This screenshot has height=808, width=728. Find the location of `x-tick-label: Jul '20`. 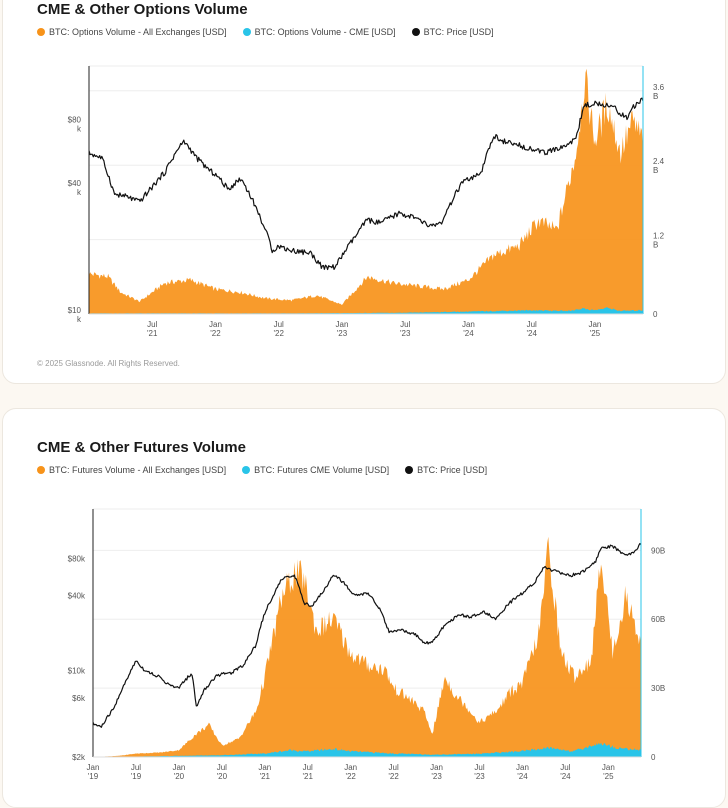

x-tick-label: Jul '20 is located at coordinates (222, 772).